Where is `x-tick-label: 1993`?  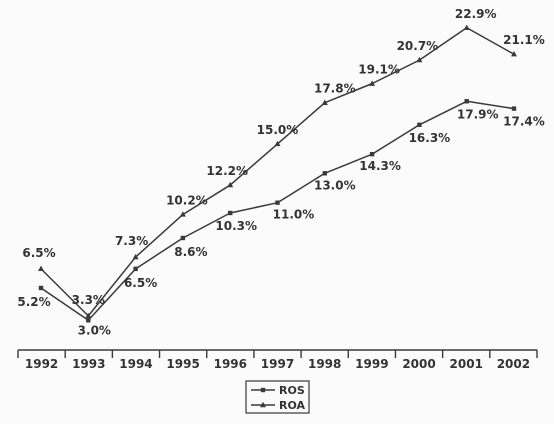 x-tick-label: 1993 is located at coordinates (88, 364).